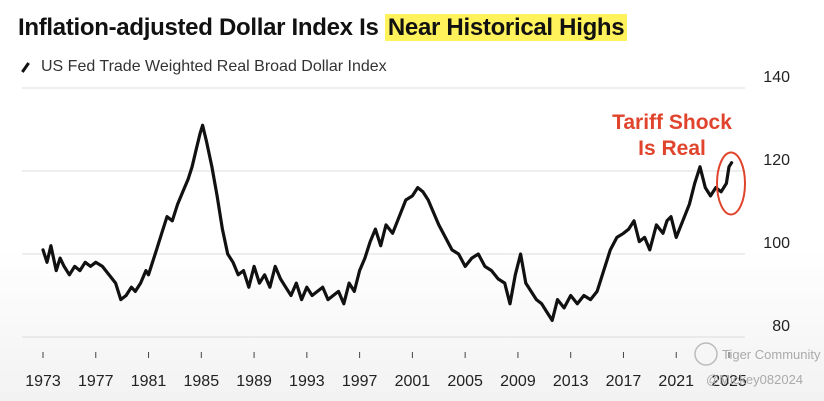 The width and height of the screenshot is (824, 401). What do you see at coordinates (776, 77) in the screenshot?
I see `y-tick-label: 140` at bounding box center [776, 77].